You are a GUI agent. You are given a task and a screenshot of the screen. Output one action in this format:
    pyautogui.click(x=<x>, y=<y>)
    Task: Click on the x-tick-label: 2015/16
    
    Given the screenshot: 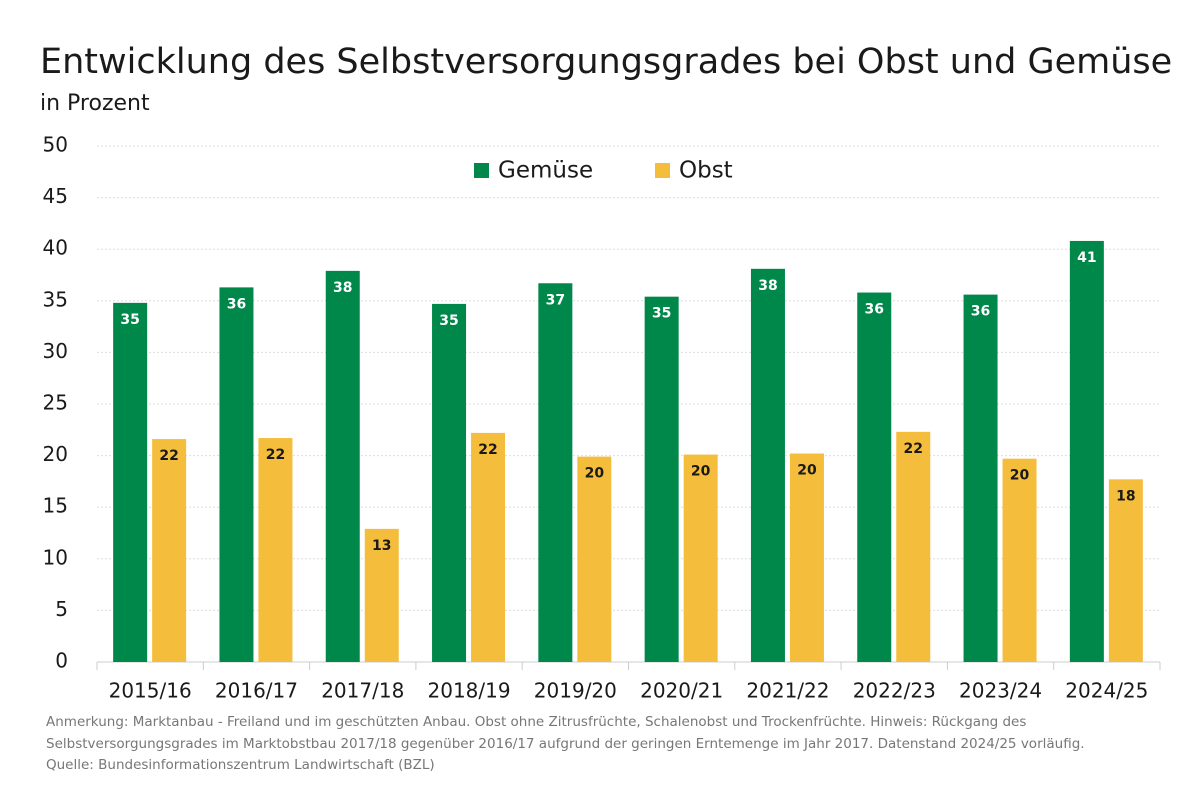 What is the action you would take?
    pyautogui.click(x=150, y=691)
    